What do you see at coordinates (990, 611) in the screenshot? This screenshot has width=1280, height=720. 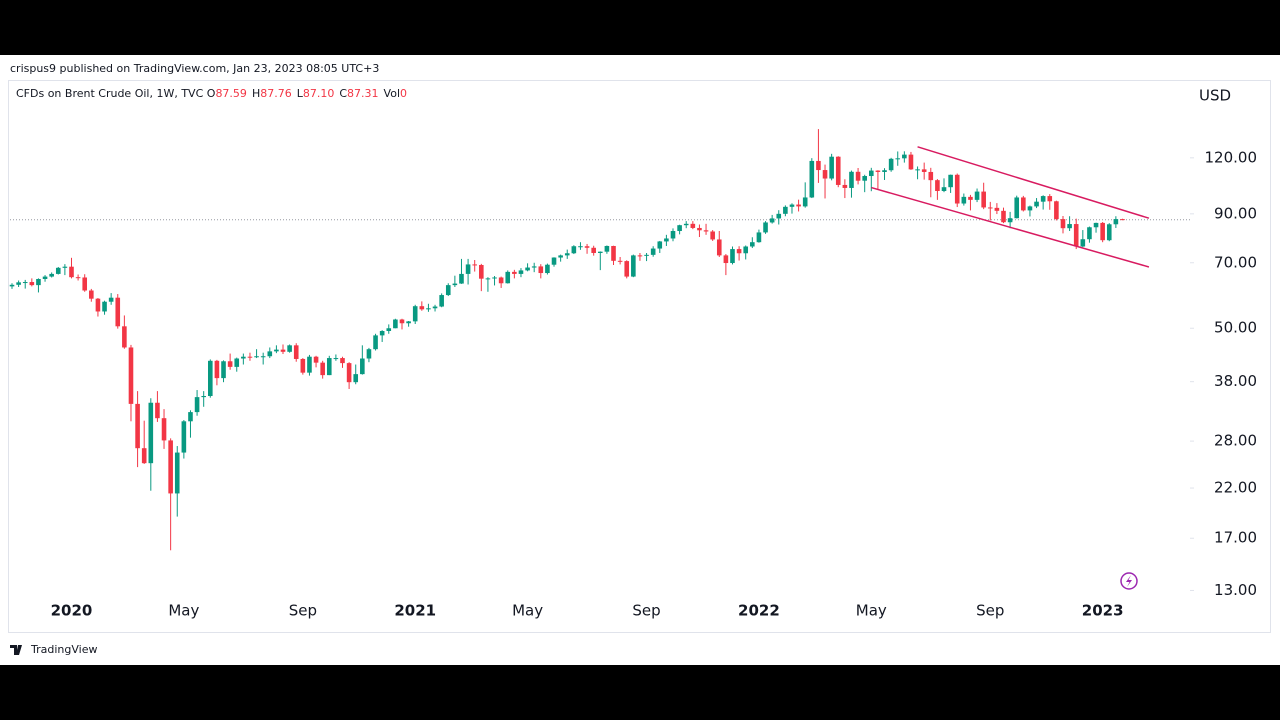 I see `x-tick-label: Sep` at bounding box center [990, 611].